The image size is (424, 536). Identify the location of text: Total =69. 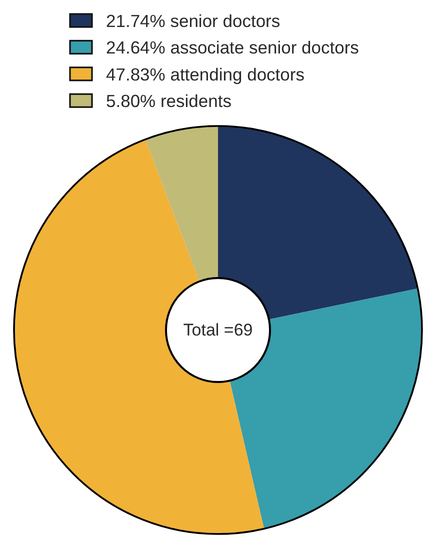
(218, 330).